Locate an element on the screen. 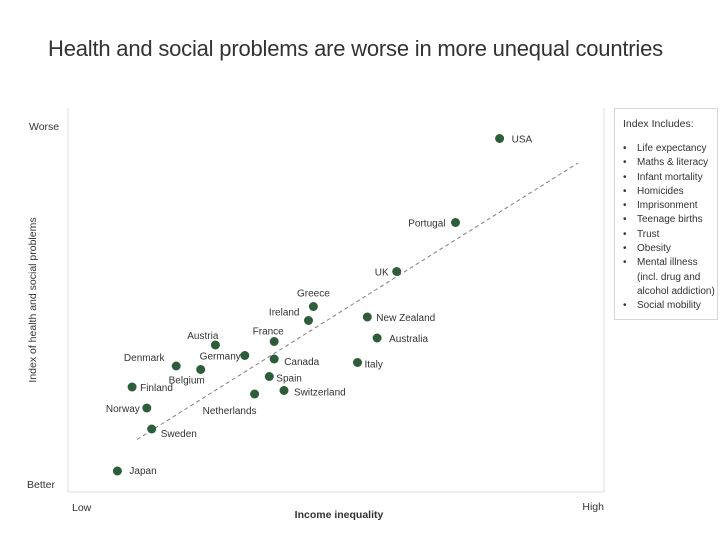 The image size is (720, 540). legend-item-label: Life expectancy is located at coordinates (672, 148).